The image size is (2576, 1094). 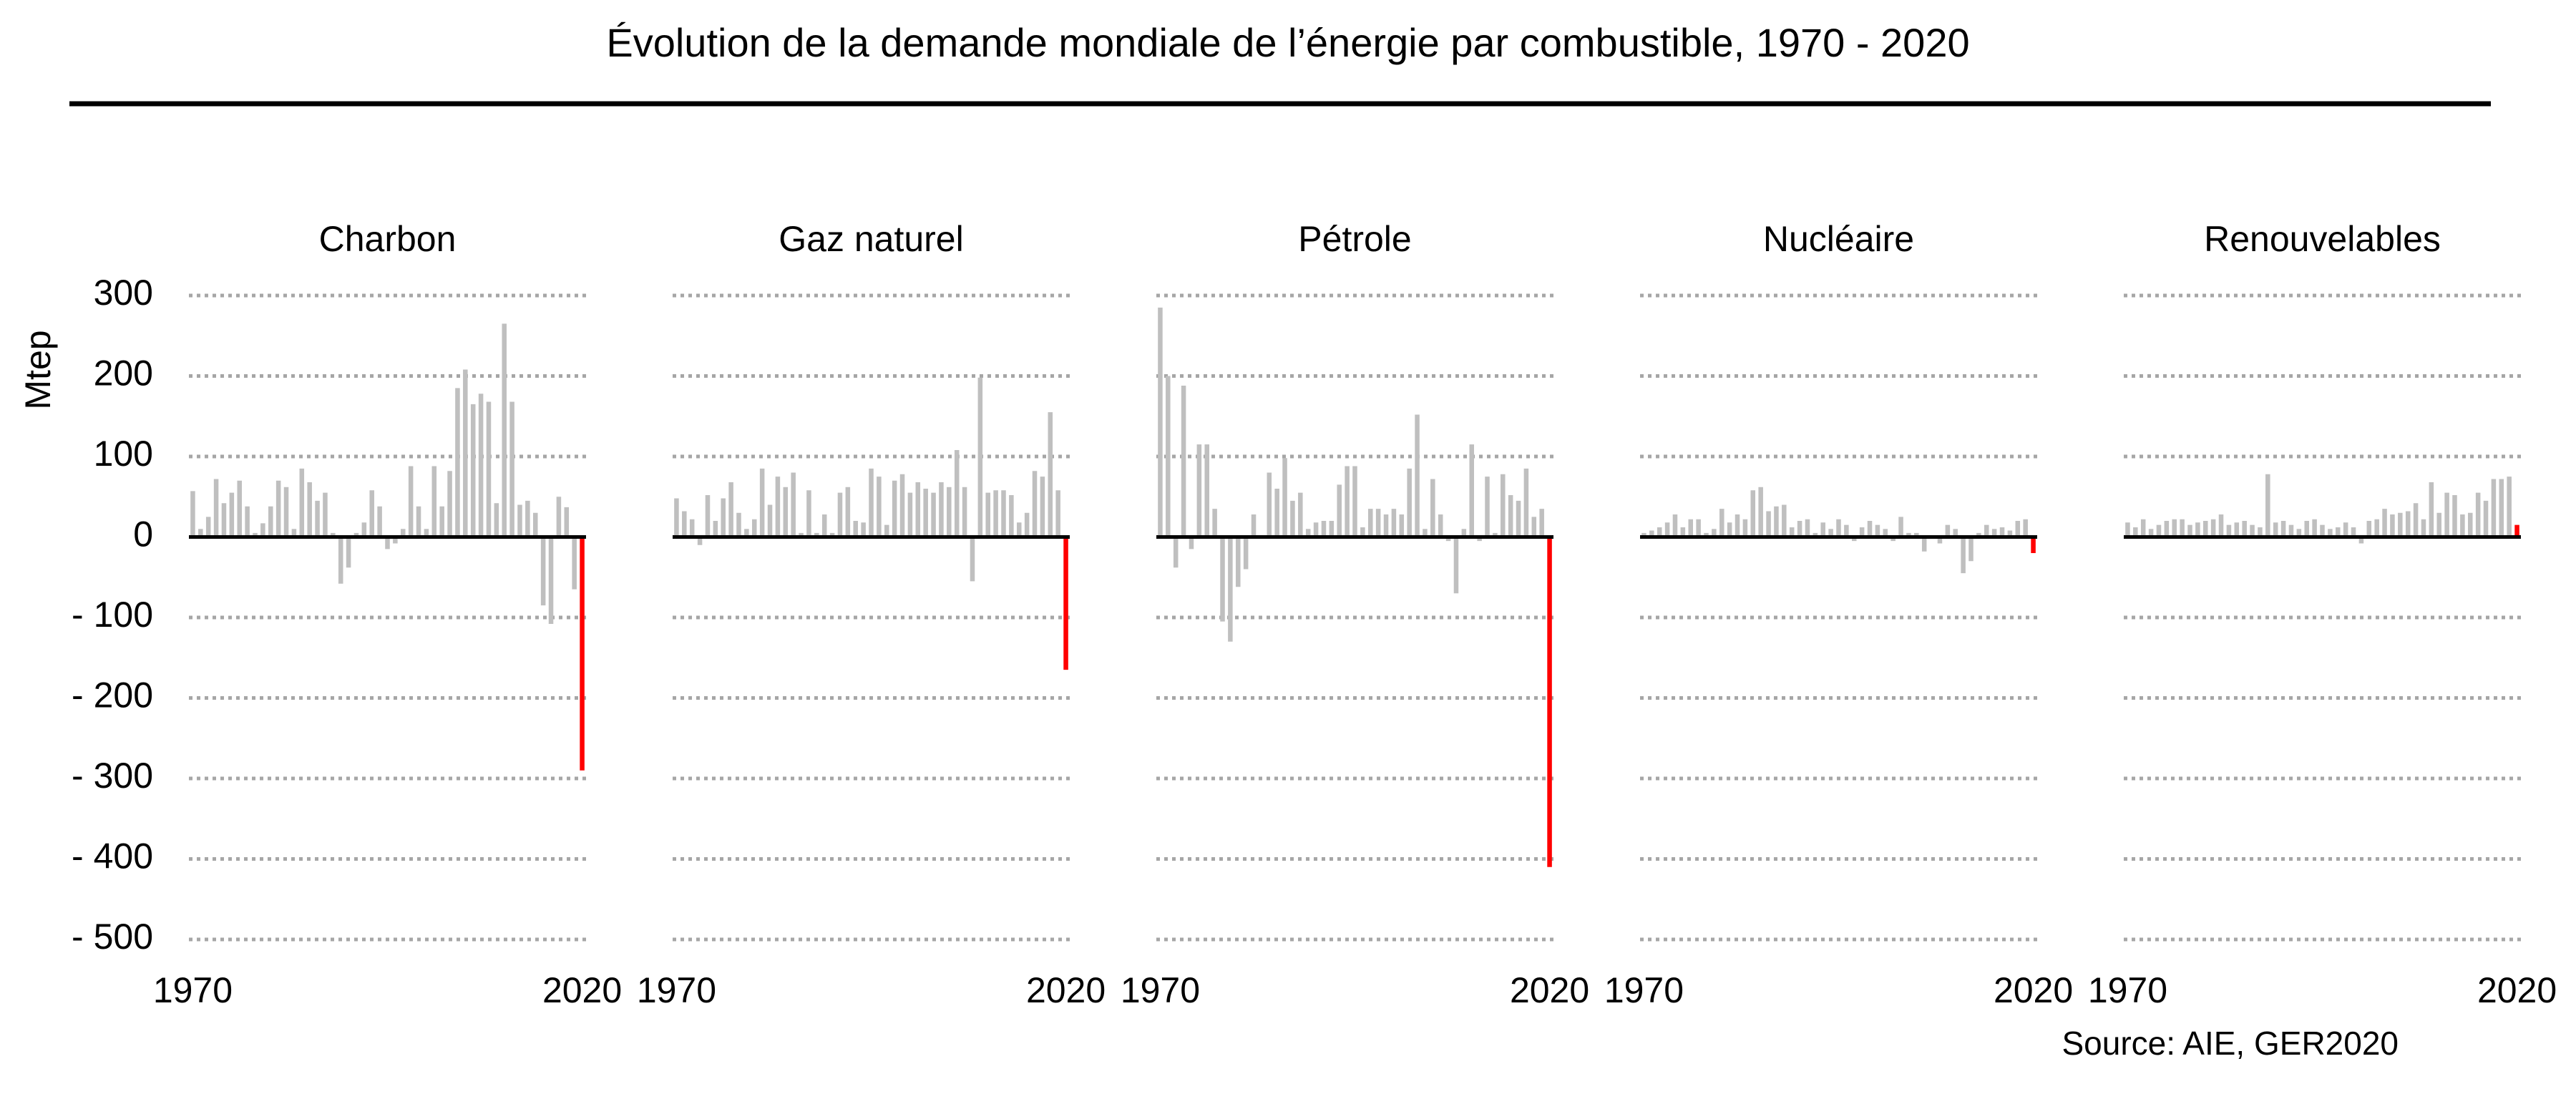 I want to click on y-tick-label: - 300, so click(x=112, y=776).